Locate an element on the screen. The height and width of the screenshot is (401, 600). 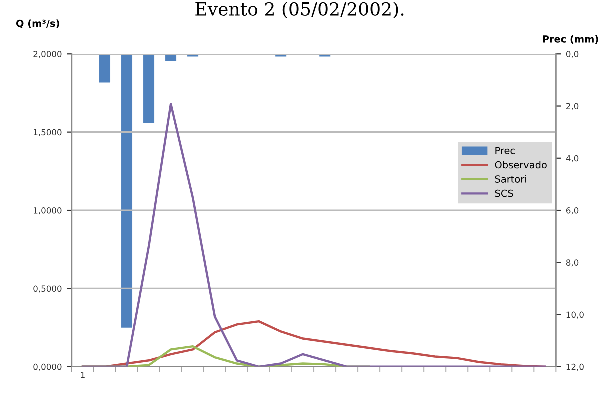
y2-tick-label: 4,0 is located at coordinates (572, 159).